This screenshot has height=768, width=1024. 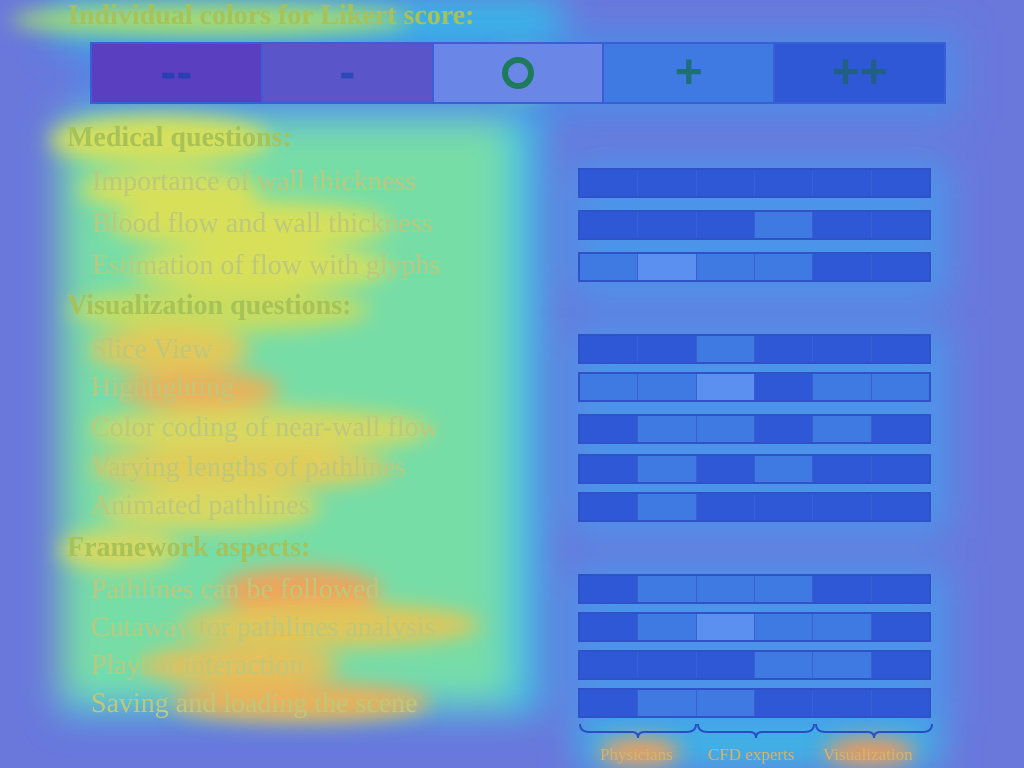 I want to click on group-label-cfd-experts: CFD experts, so click(x=751, y=754).